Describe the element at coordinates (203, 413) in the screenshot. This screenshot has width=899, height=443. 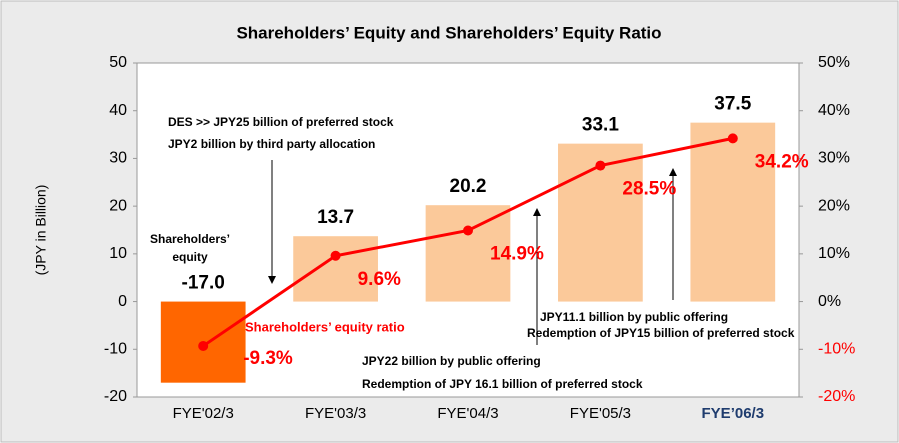
I see `x-tick-label: FYE'02/3` at that location.